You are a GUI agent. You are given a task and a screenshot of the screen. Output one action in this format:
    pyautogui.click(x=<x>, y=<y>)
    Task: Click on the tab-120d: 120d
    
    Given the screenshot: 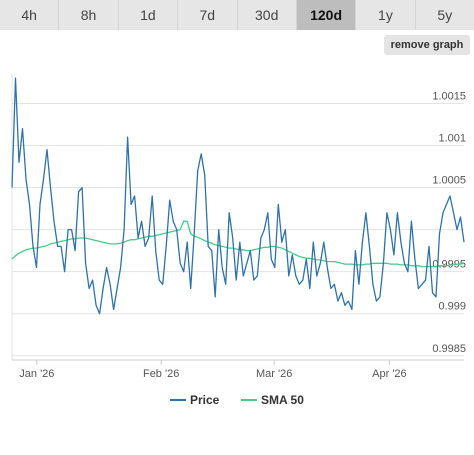 What is the action you would take?
    pyautogui.click(x=326, y=15)
    